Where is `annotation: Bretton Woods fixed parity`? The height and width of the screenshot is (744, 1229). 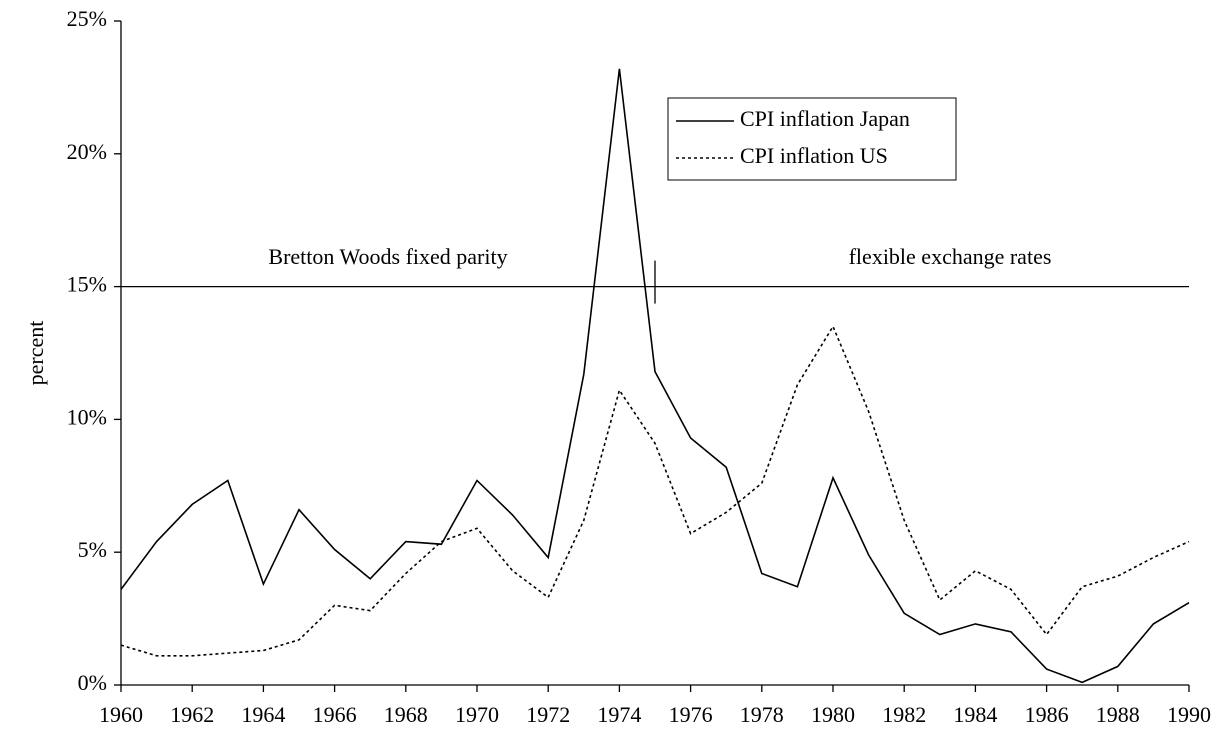 annotation: Bretton Woods fixed parity is located at coordinates (387, 256).